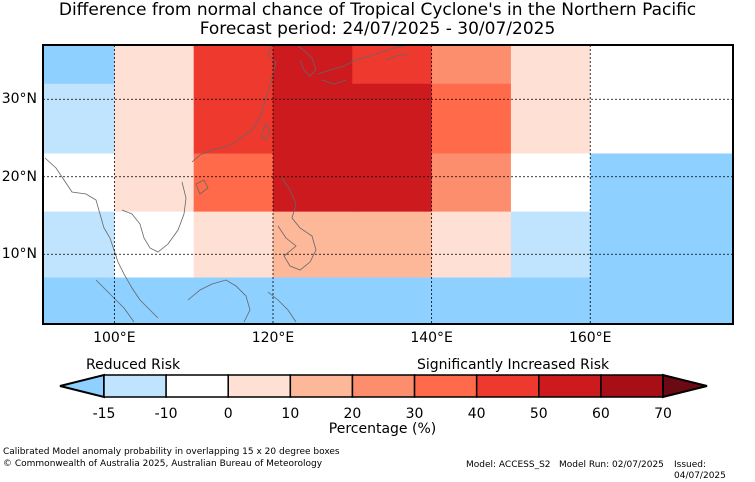  I want to click on coastline-japan, so click(363, 65).